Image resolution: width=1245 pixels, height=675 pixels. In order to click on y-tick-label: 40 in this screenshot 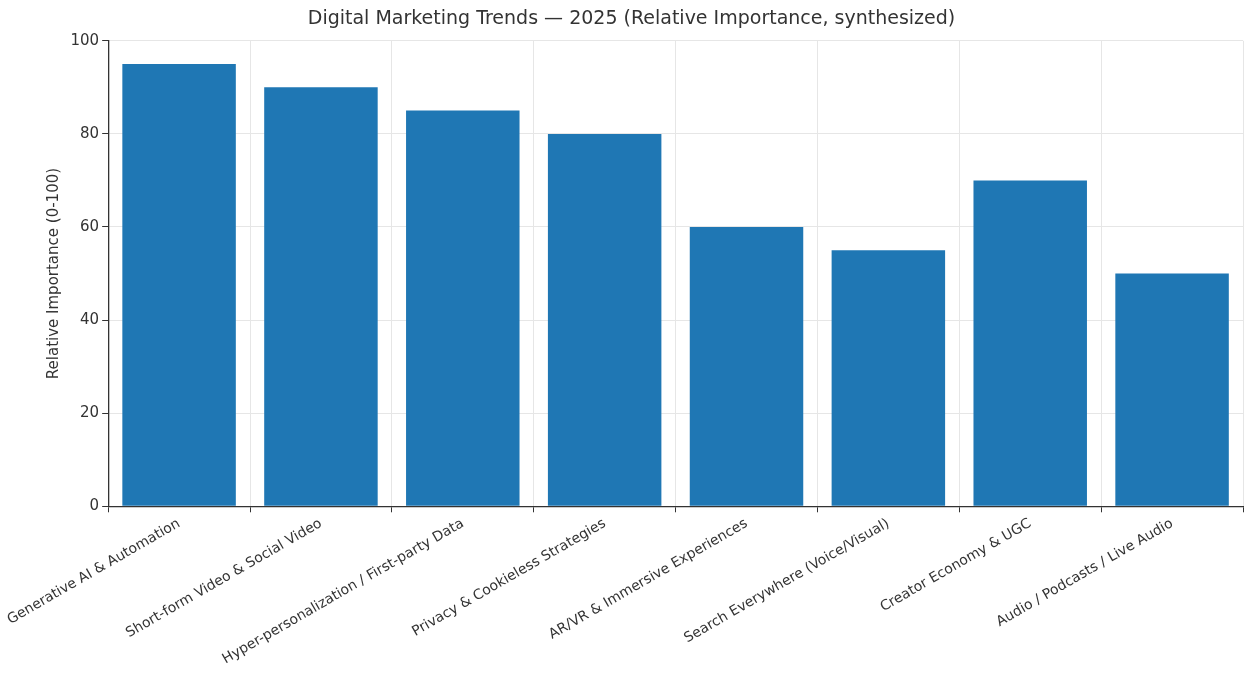, I will do `click(90, 318)`.